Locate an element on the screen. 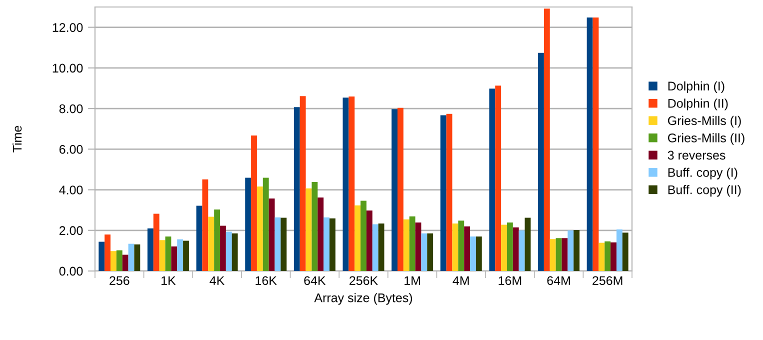  x-tick-label: 256M is located at coordinates (607, 281).